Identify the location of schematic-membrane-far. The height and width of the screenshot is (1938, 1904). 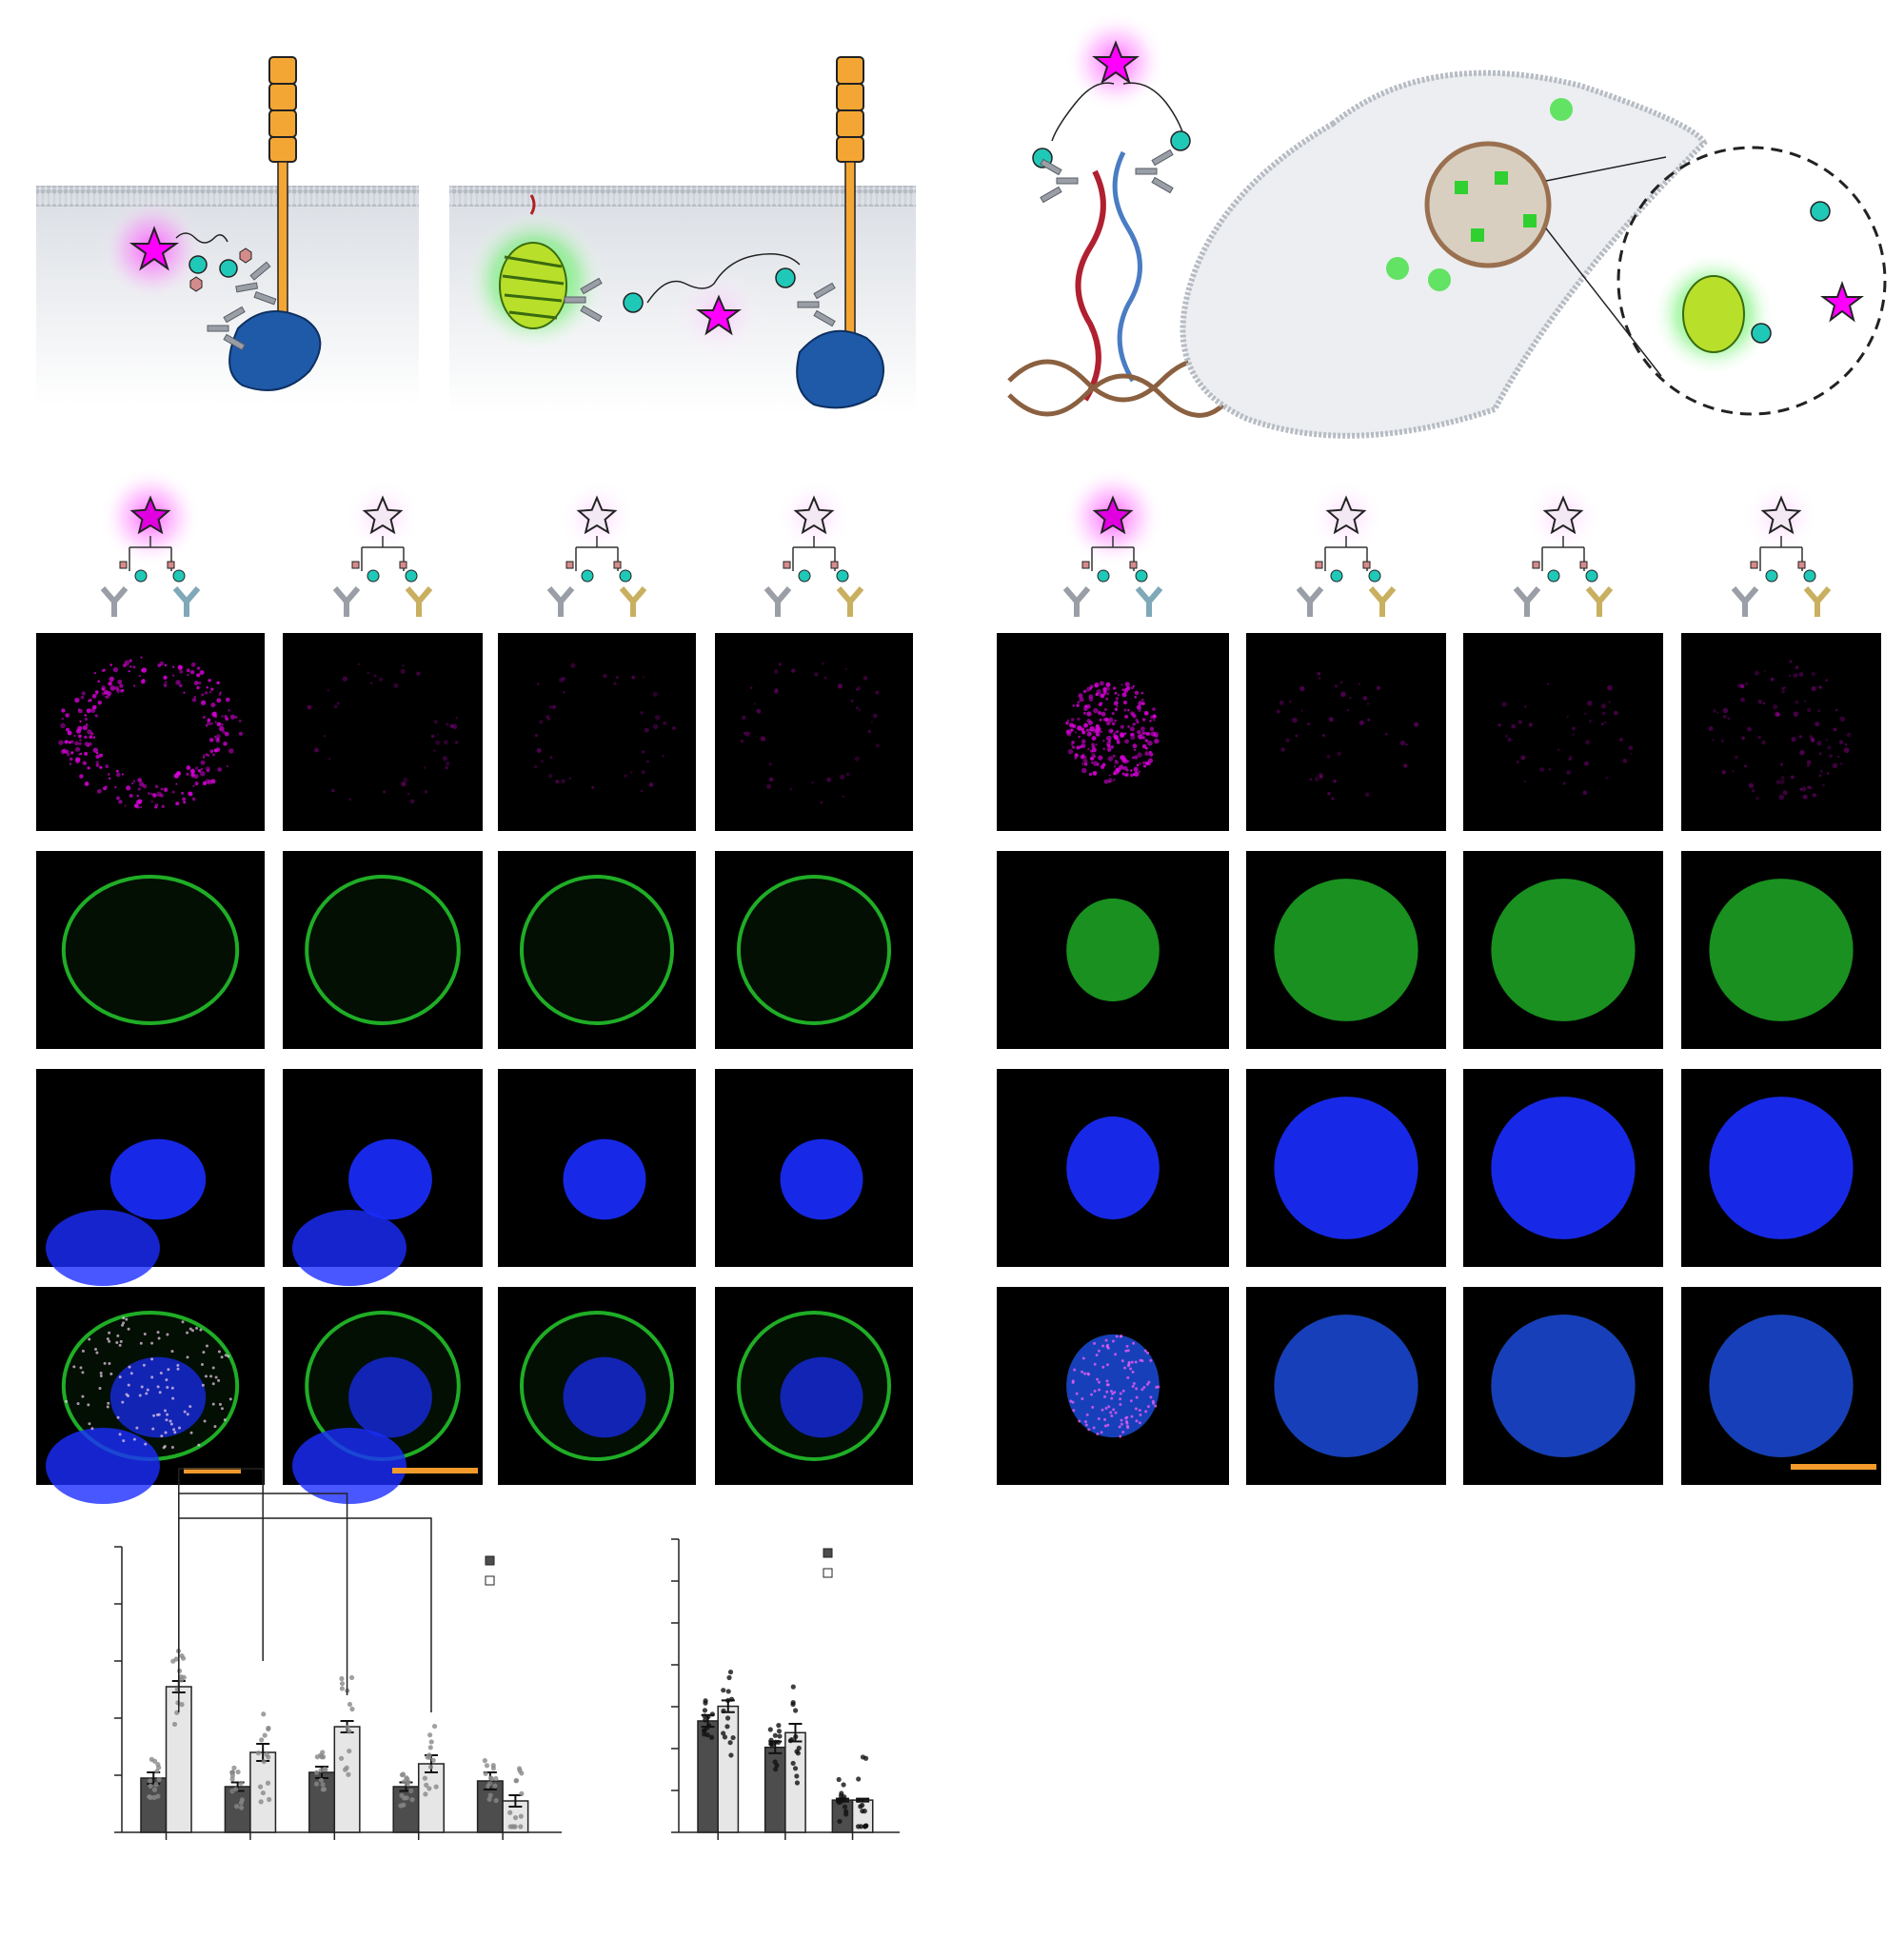
(682, 235).